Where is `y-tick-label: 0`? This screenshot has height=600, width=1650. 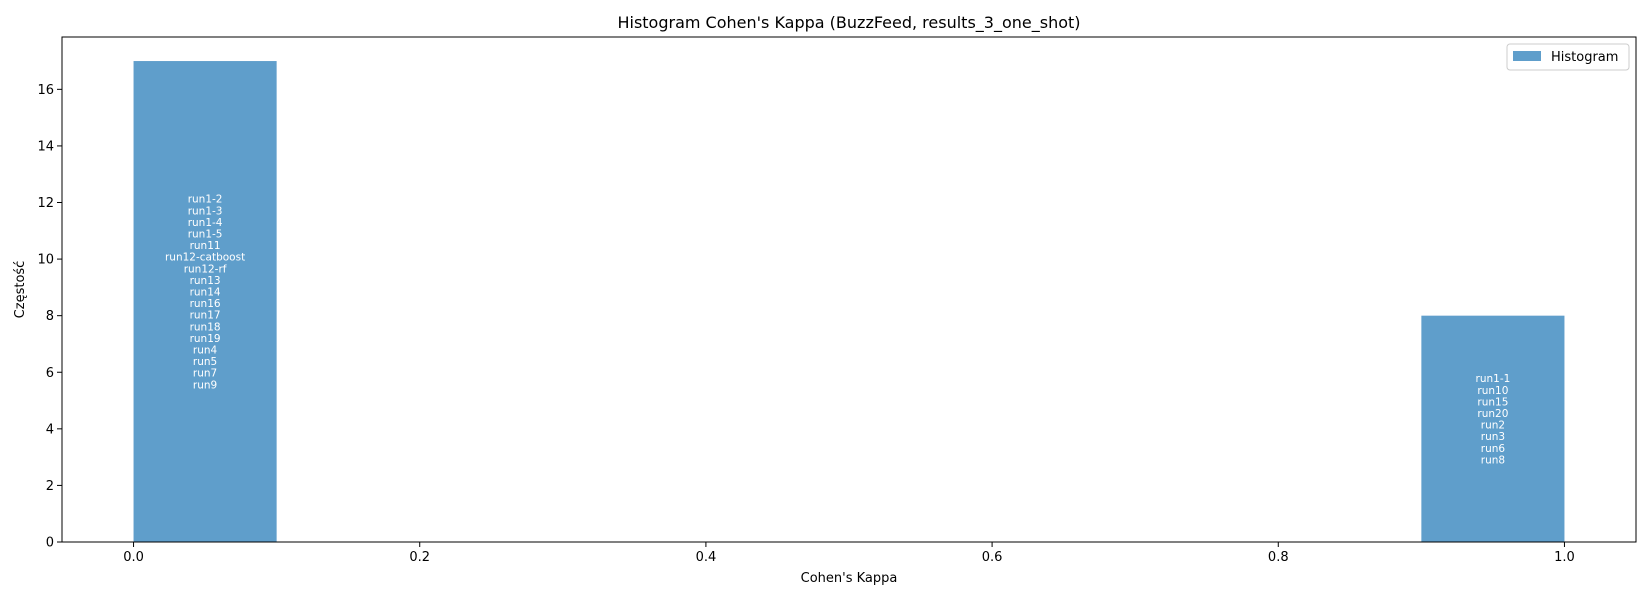
y-tick-label: 0 is located at coordinates (50, 543).